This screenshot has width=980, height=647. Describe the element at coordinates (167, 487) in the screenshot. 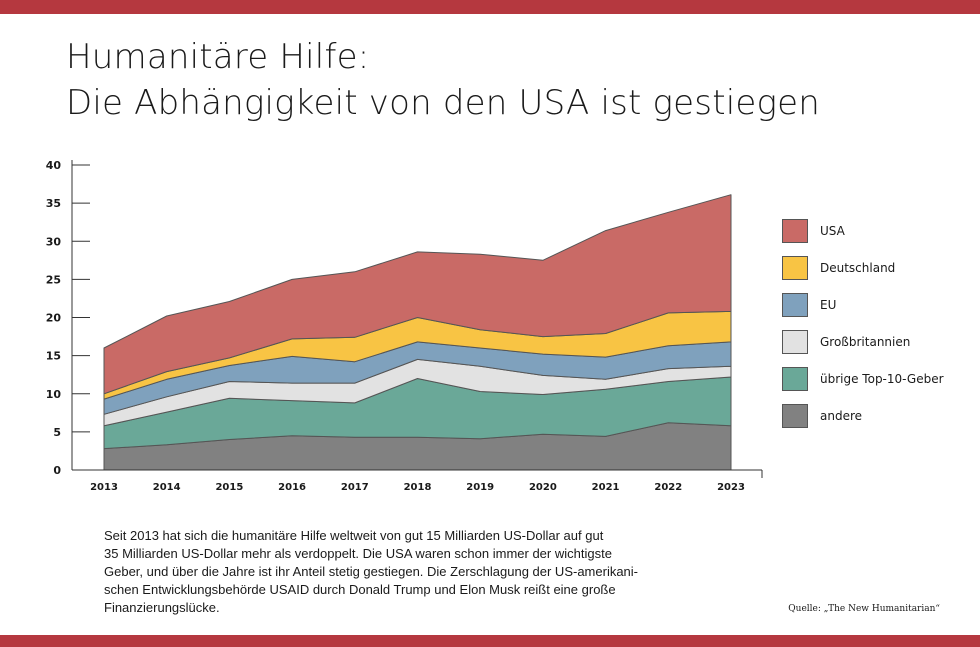

I see `x-tick-label: 2014` at that location.